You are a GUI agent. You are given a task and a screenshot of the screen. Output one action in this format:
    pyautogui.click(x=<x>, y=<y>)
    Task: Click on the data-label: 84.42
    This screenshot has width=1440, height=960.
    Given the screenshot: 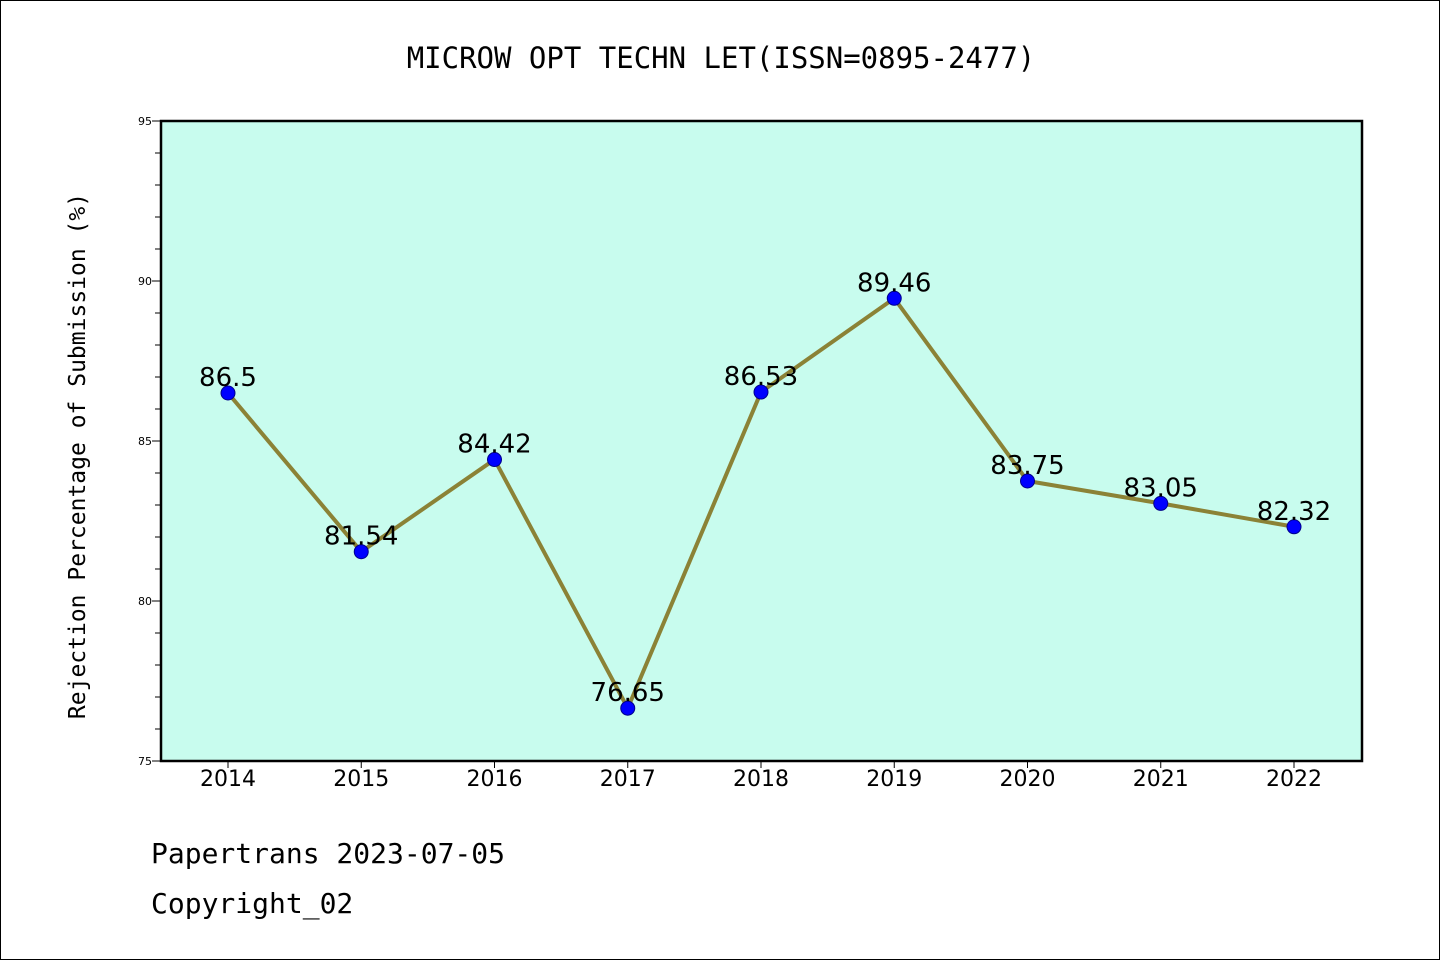 What is the action you would take?
    pyautogui.click(x=494, y=445)
    